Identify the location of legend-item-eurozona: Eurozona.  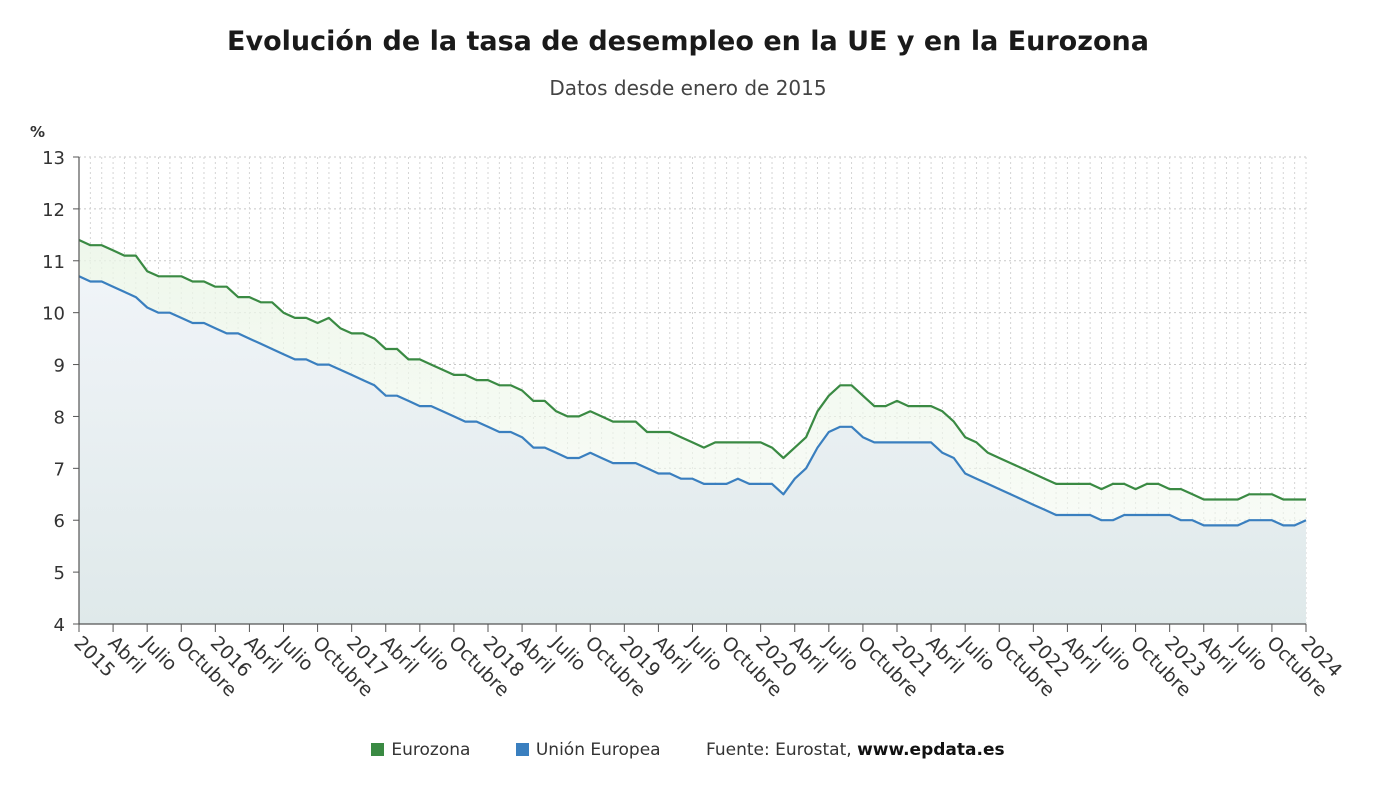
(420, 750).